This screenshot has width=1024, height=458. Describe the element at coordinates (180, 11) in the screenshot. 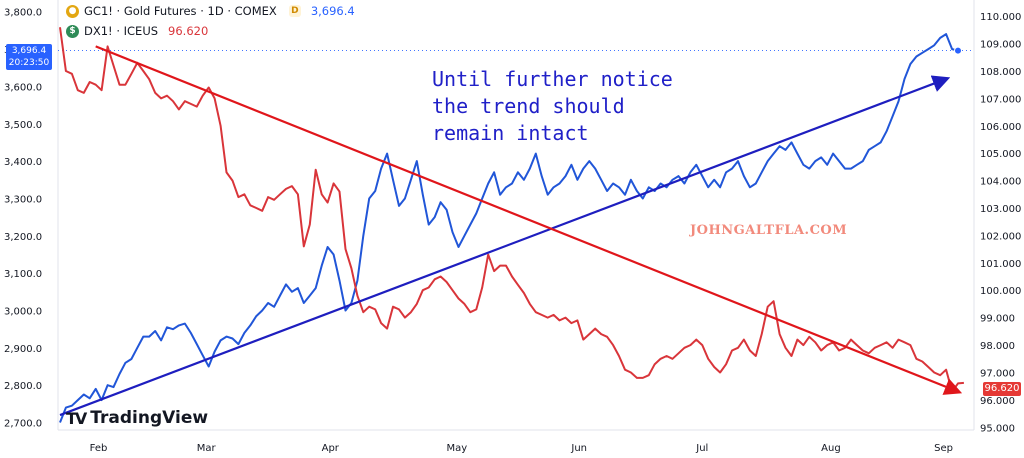

I see `gc-ticker: GC1! · Gold Futures · 1D · COMEX` at that location.